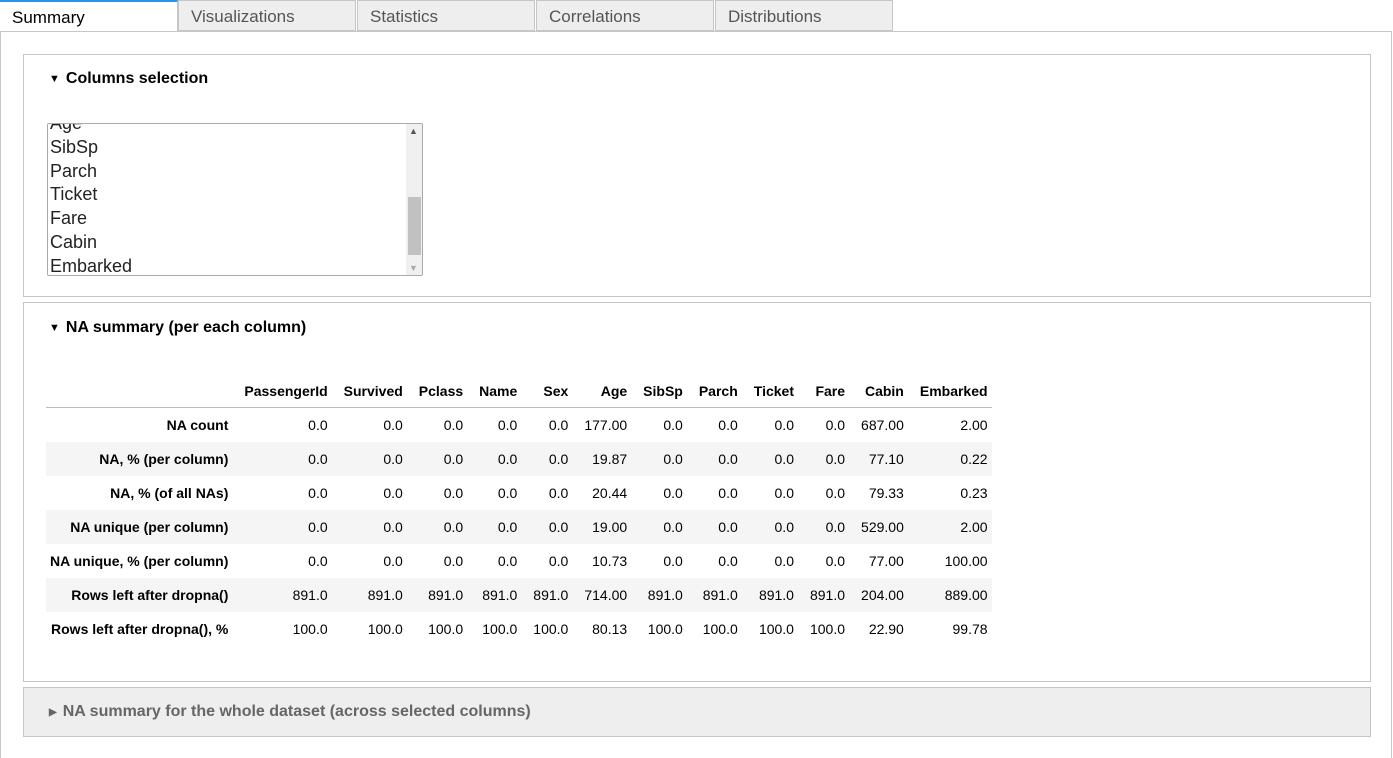  I want to click on table-cell: 204.00, so click(882, 595).